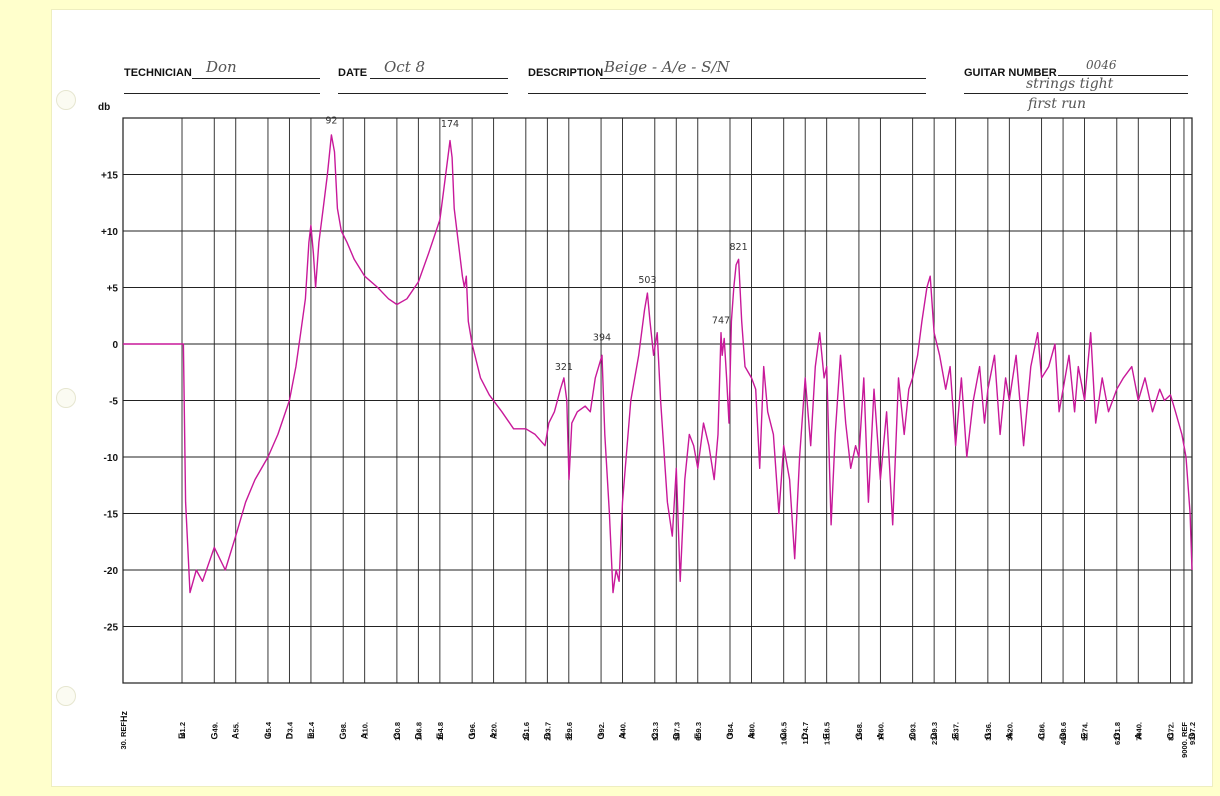 This screenshot has height=796, width=1220. Describe the element at coordinates (331, 121) in the screenshot. I see `peak-annotation: 92` at that location.